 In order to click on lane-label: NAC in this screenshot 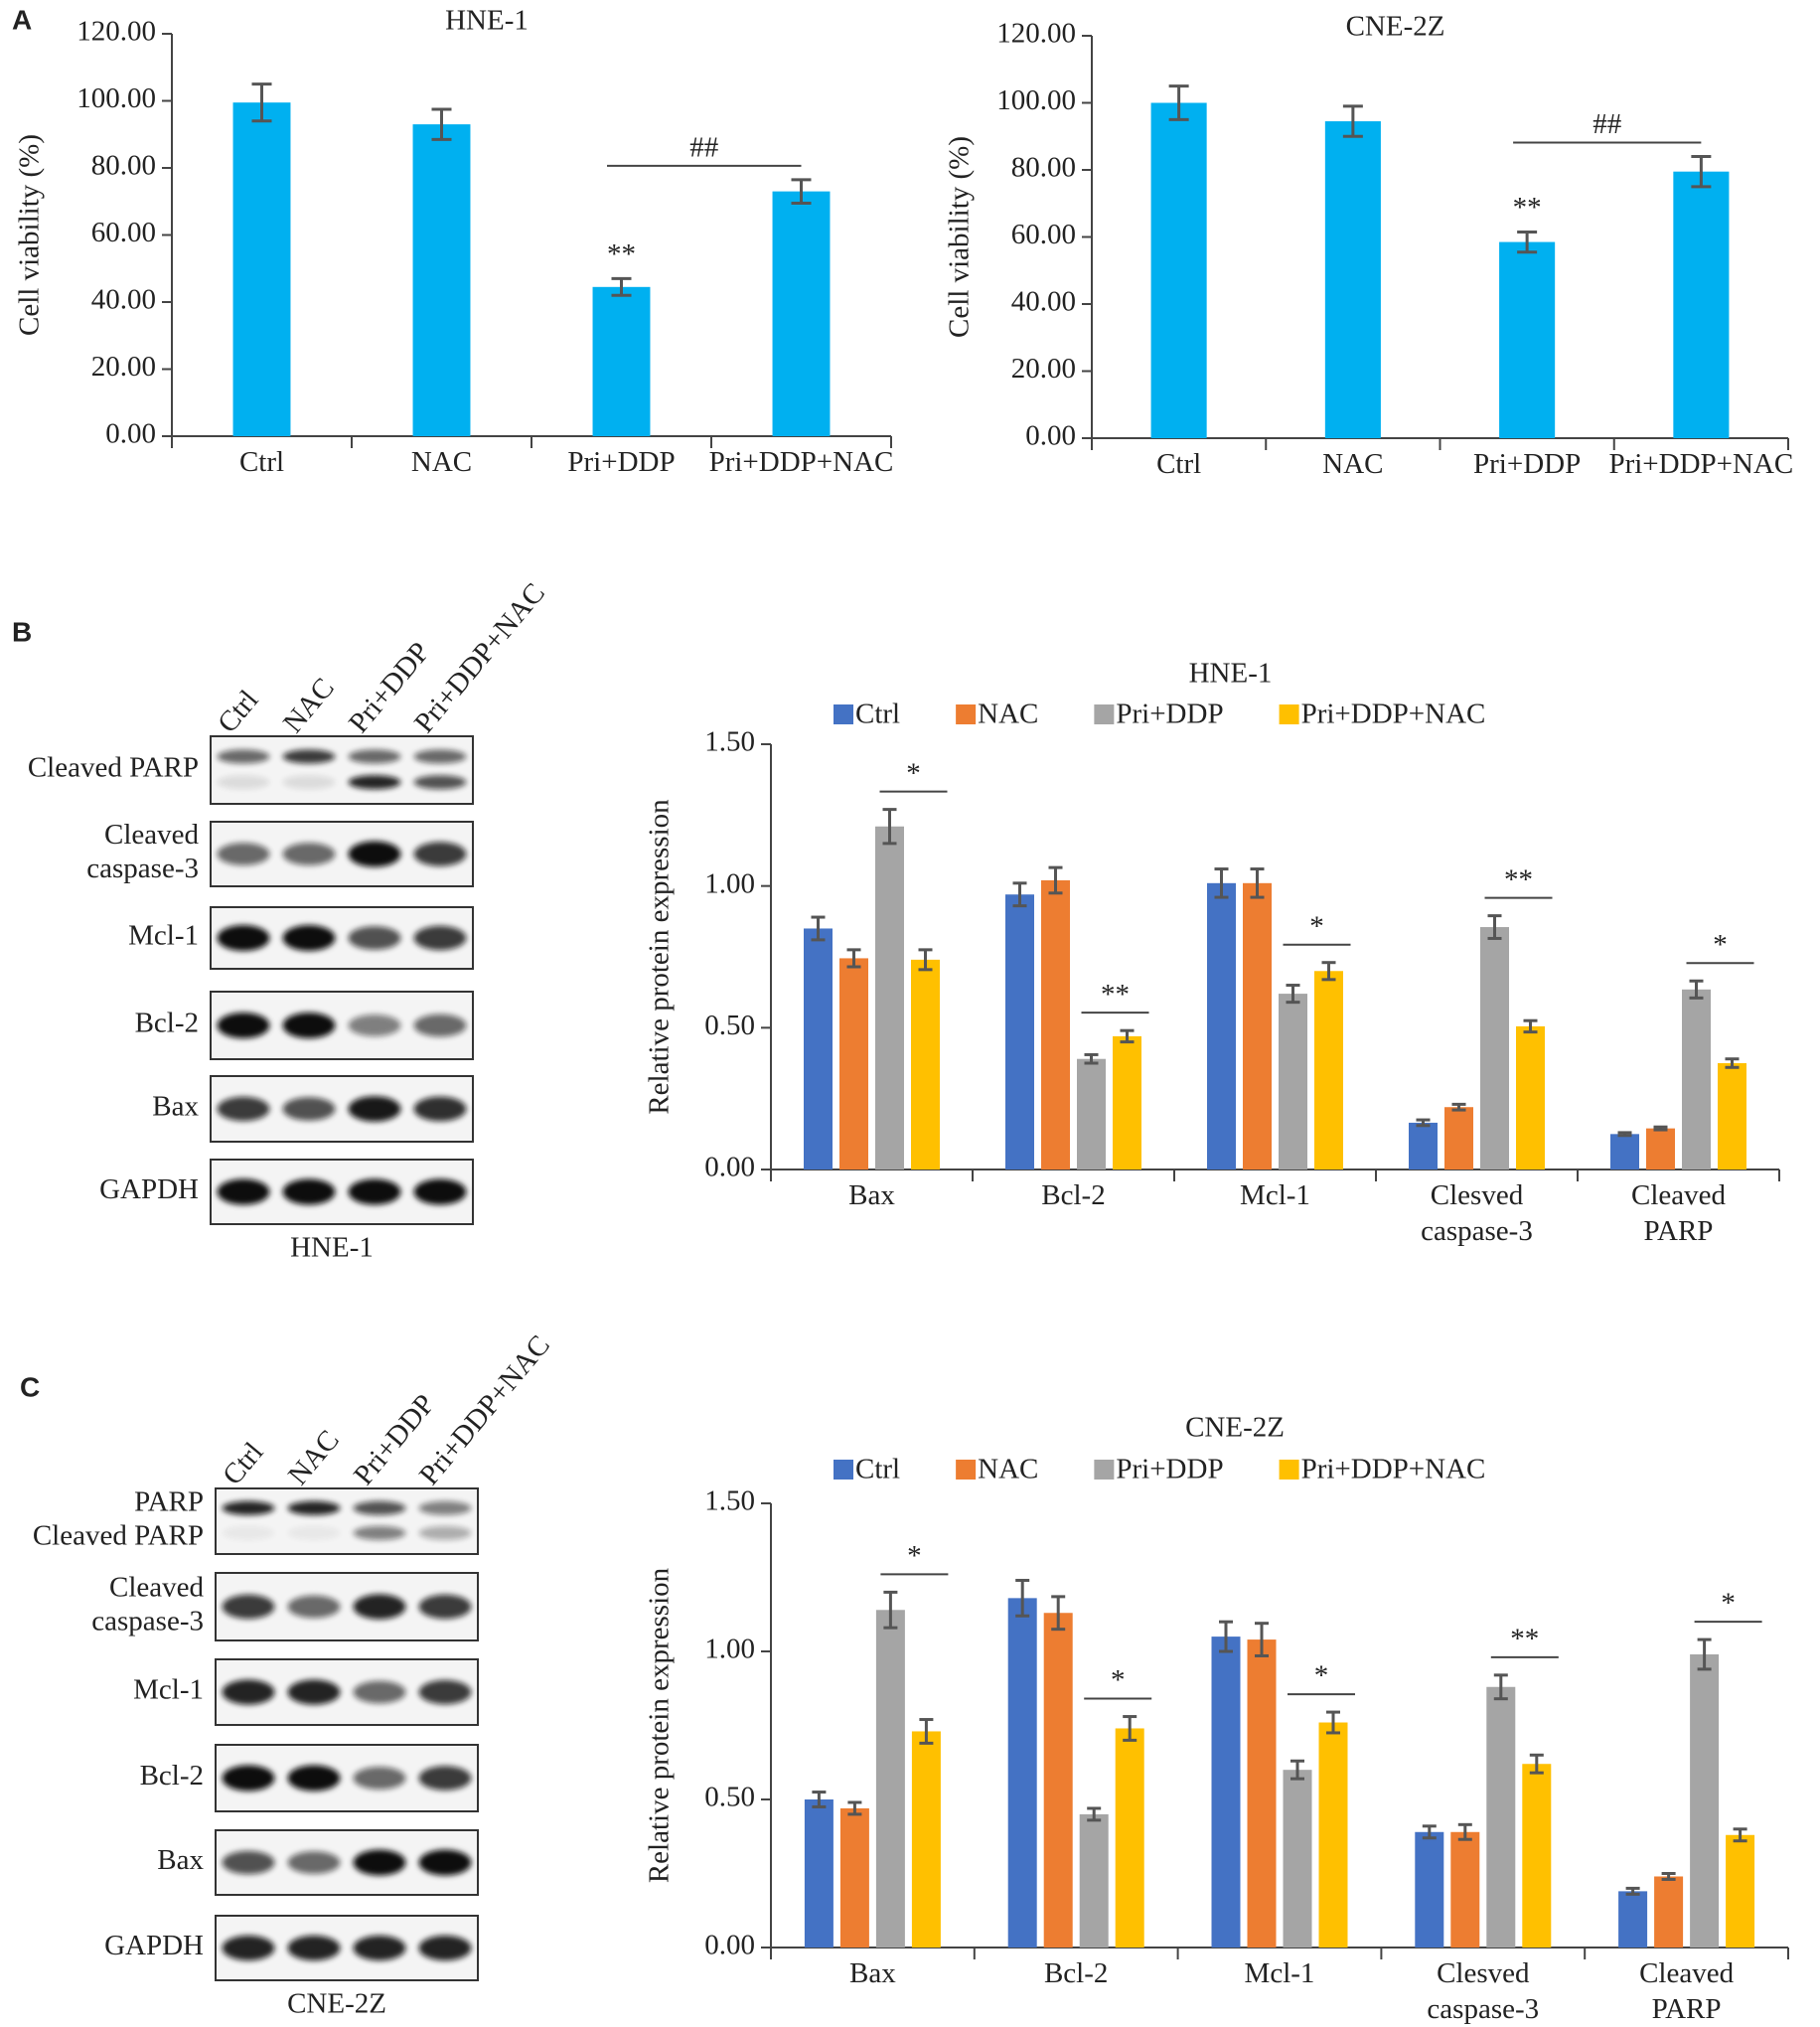, I will do `click(309, 705)`.